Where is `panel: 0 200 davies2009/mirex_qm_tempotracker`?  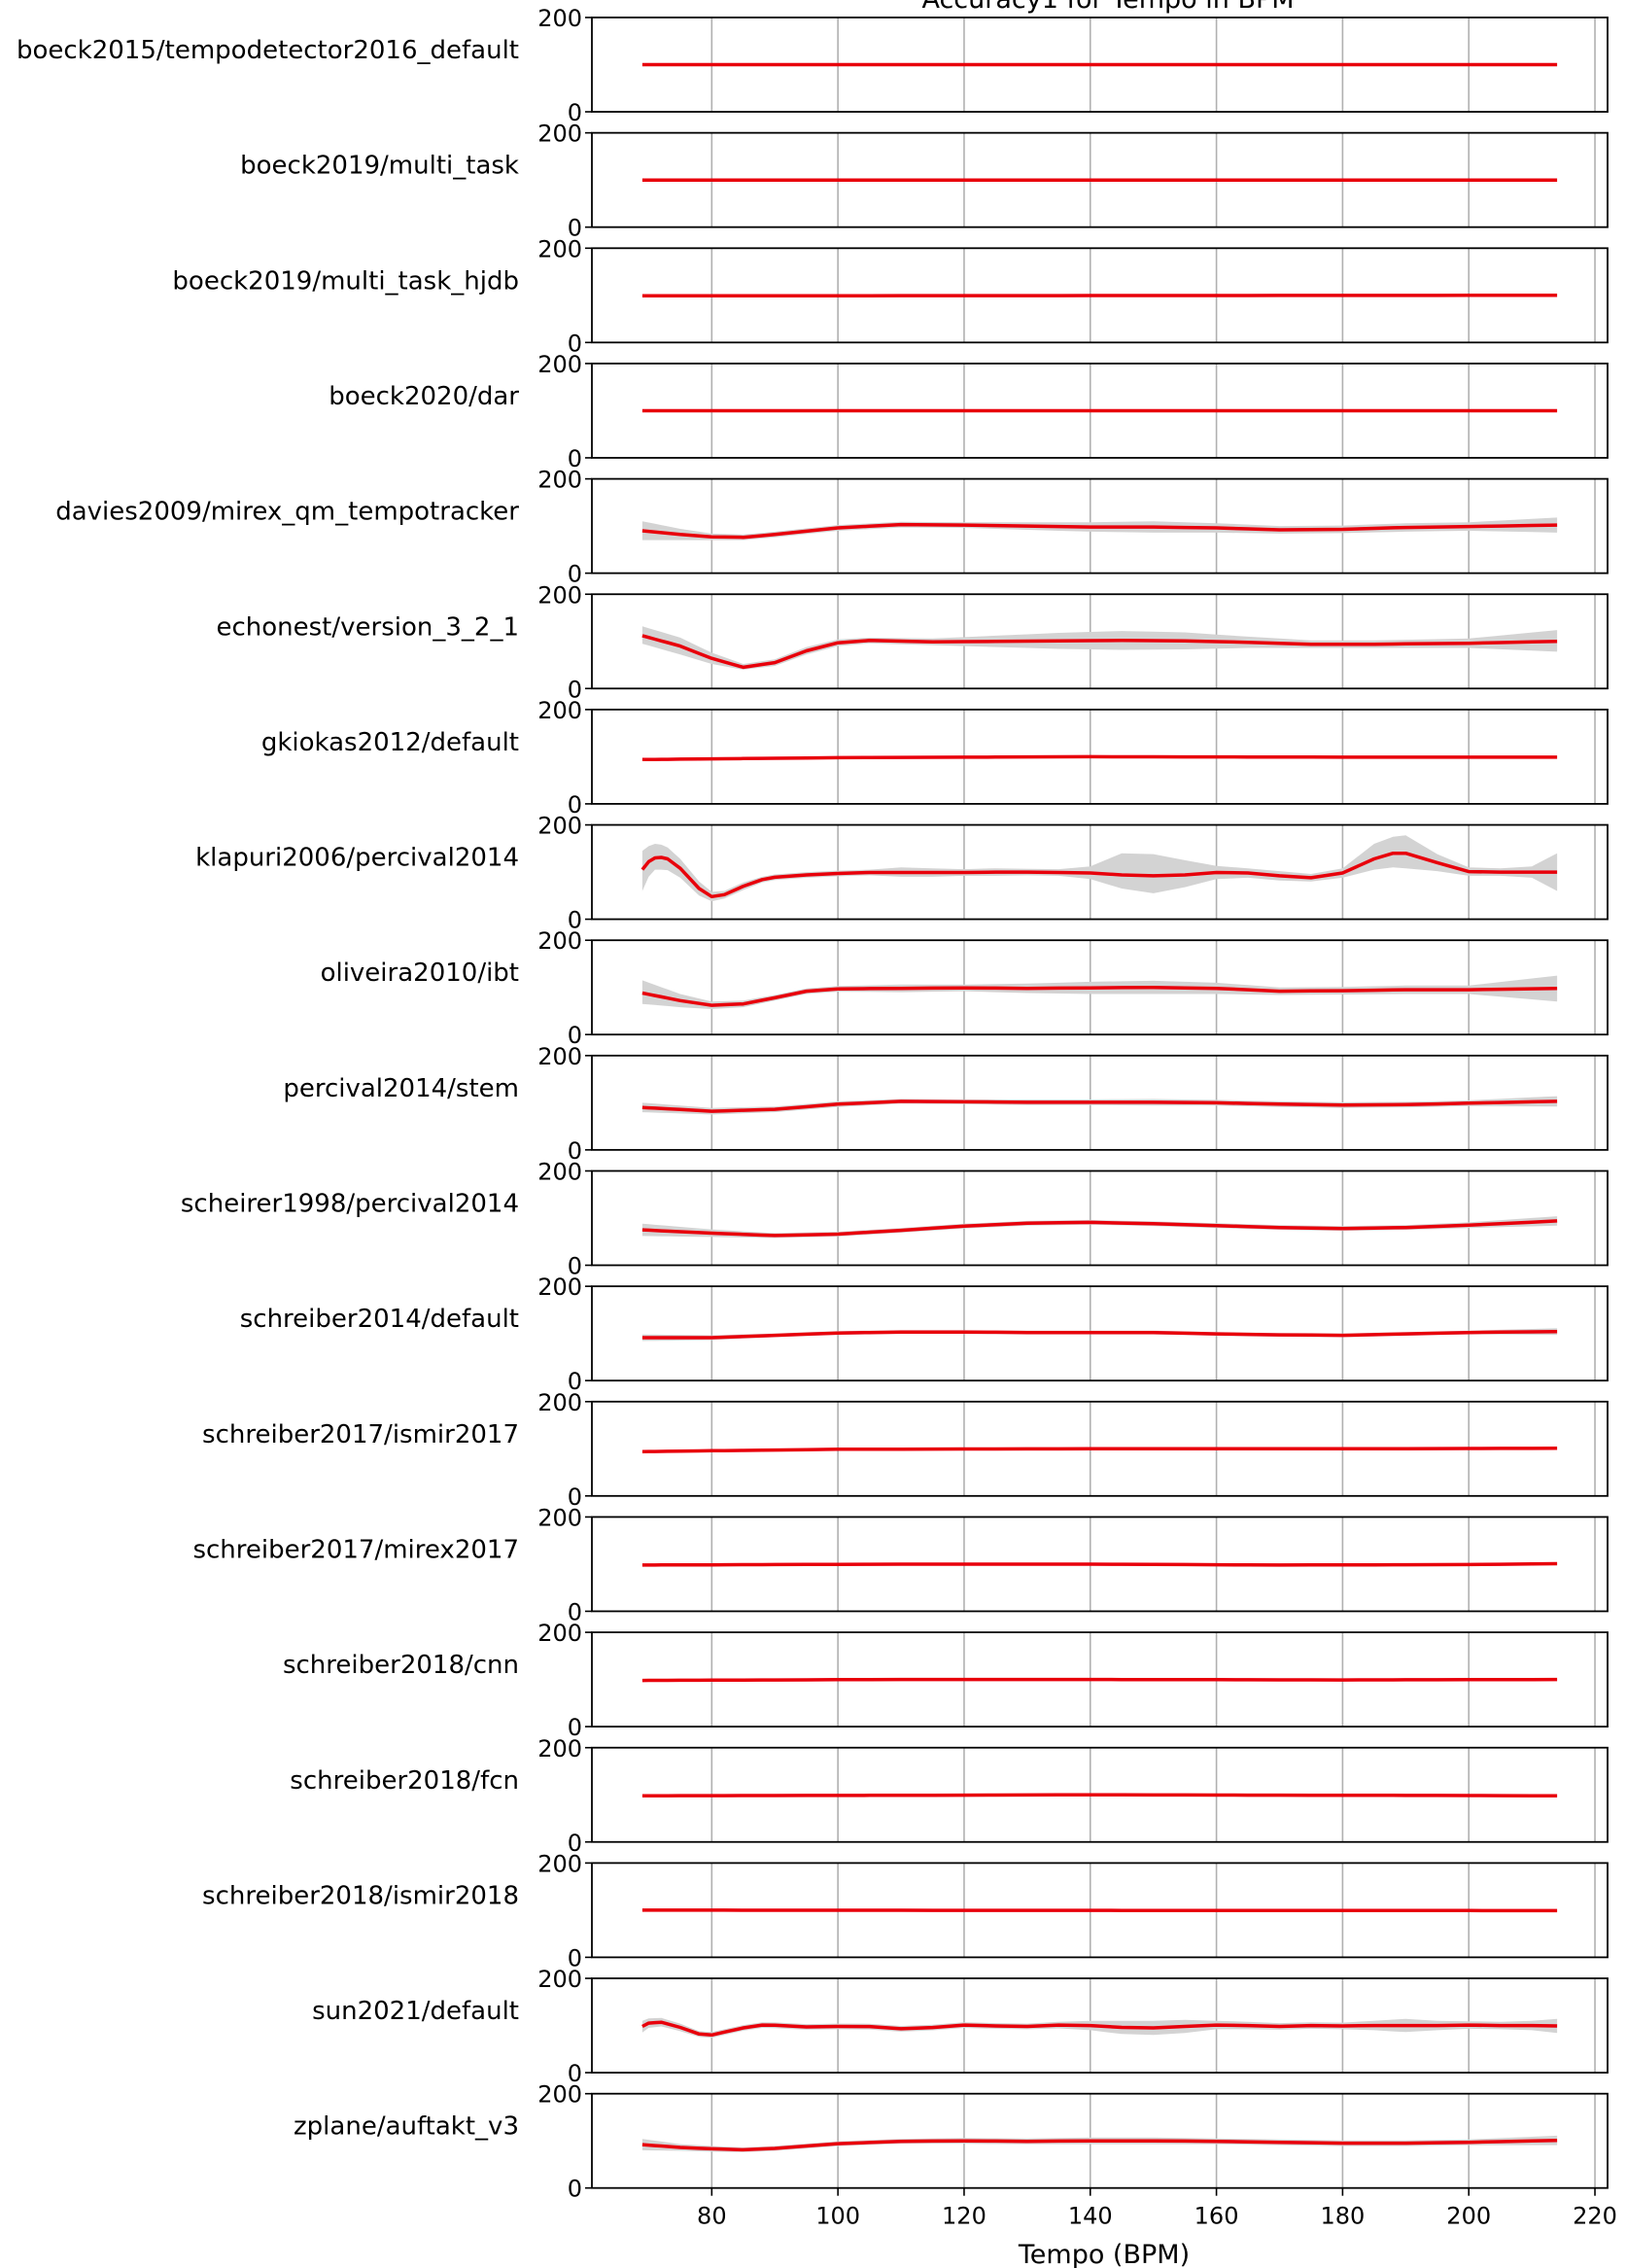 panel: 0 200 davies2009/mirex_qm_tempotracker is located at coordinates (832, 527).